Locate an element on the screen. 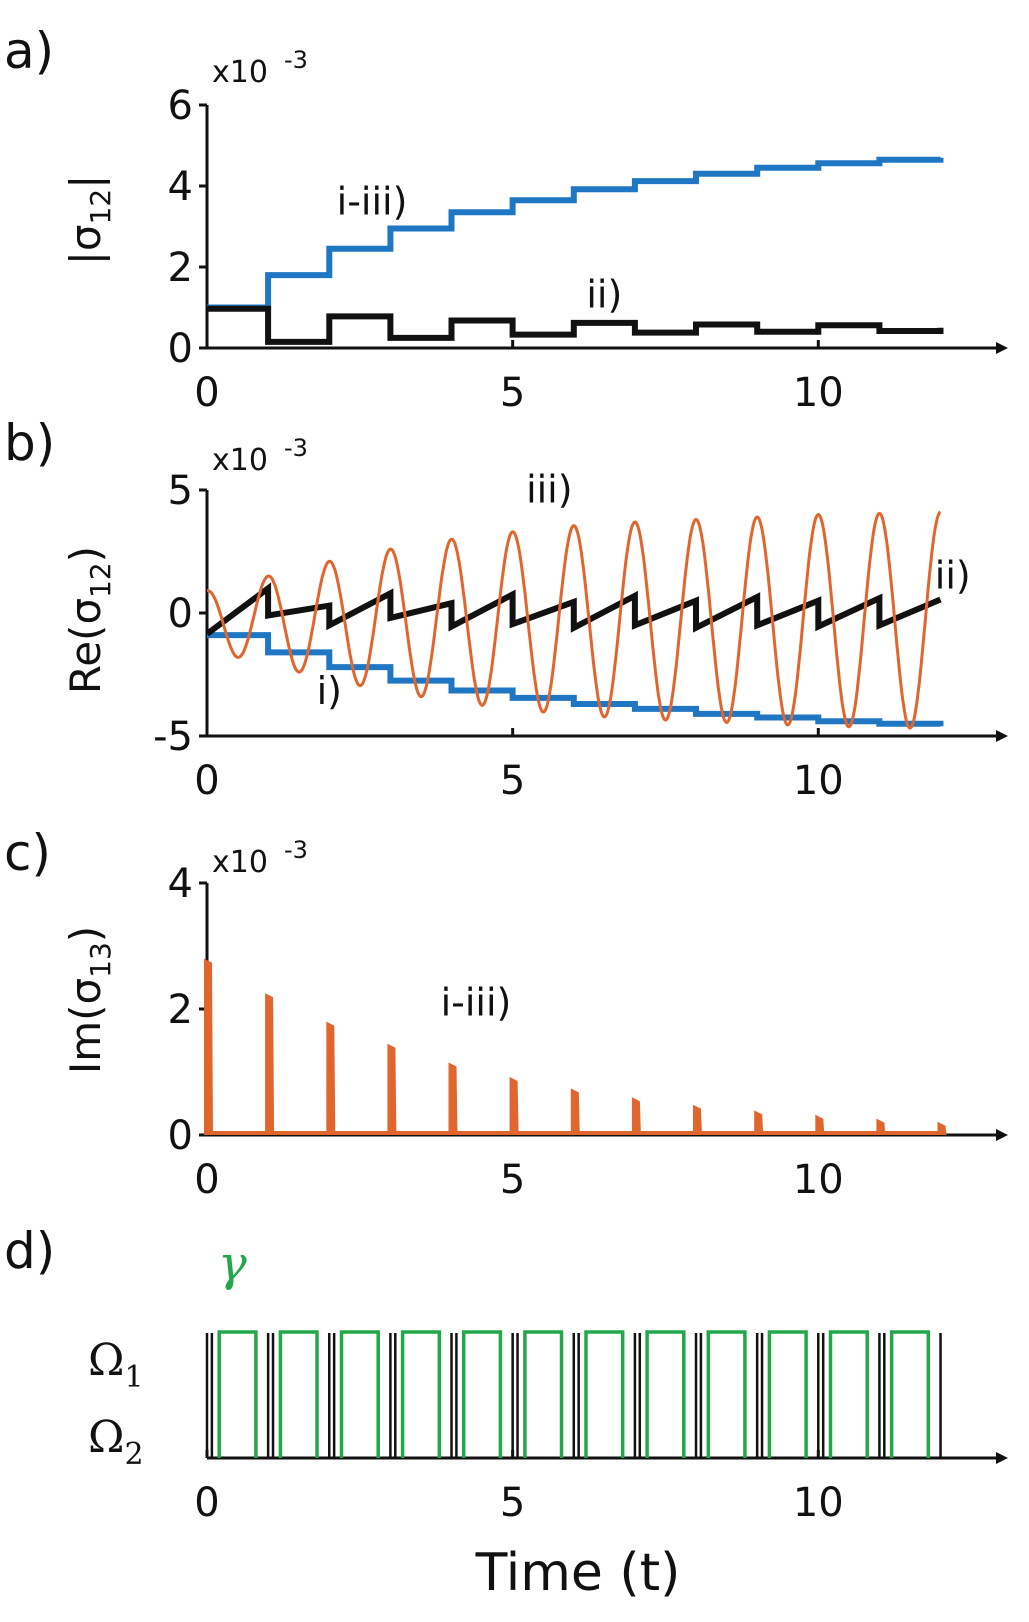 The height and width of the screenshot is (1622, 1029). panel-a-exponent-base: x10 is located at coordinates (240, 72).